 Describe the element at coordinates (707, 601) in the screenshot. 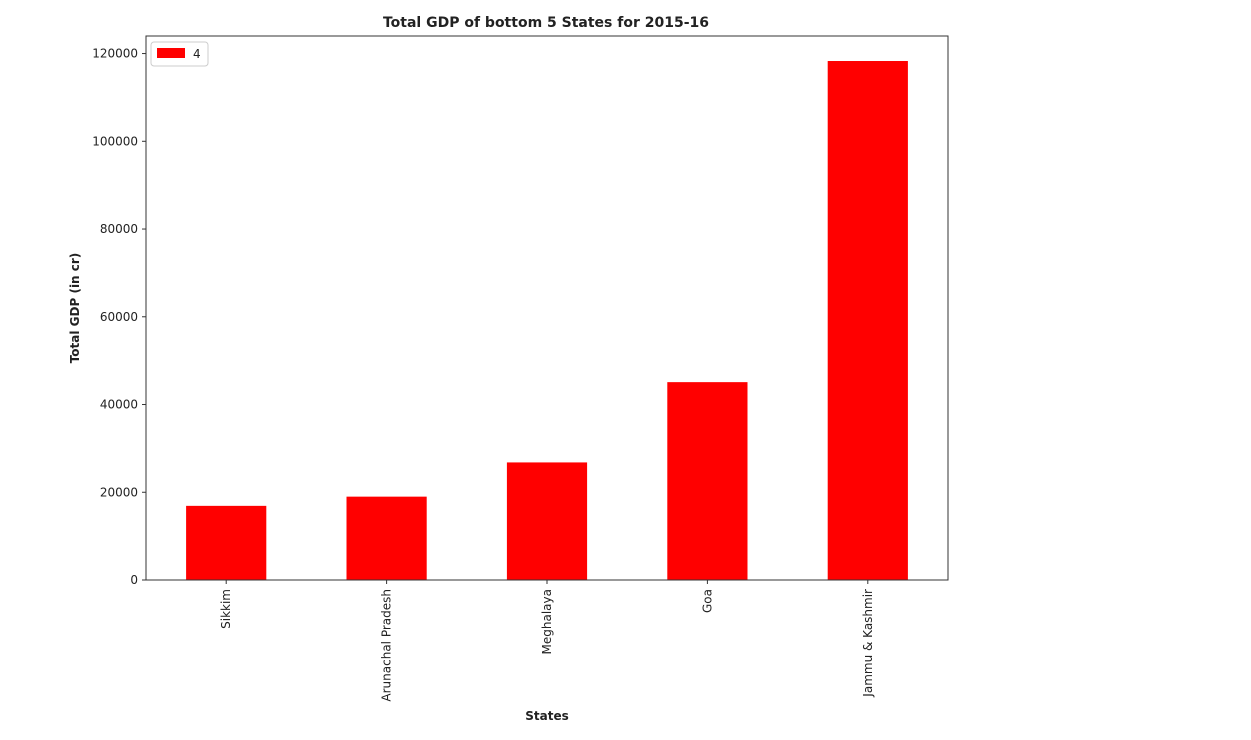

I see `x-tick-label-3: Goa` at that location.